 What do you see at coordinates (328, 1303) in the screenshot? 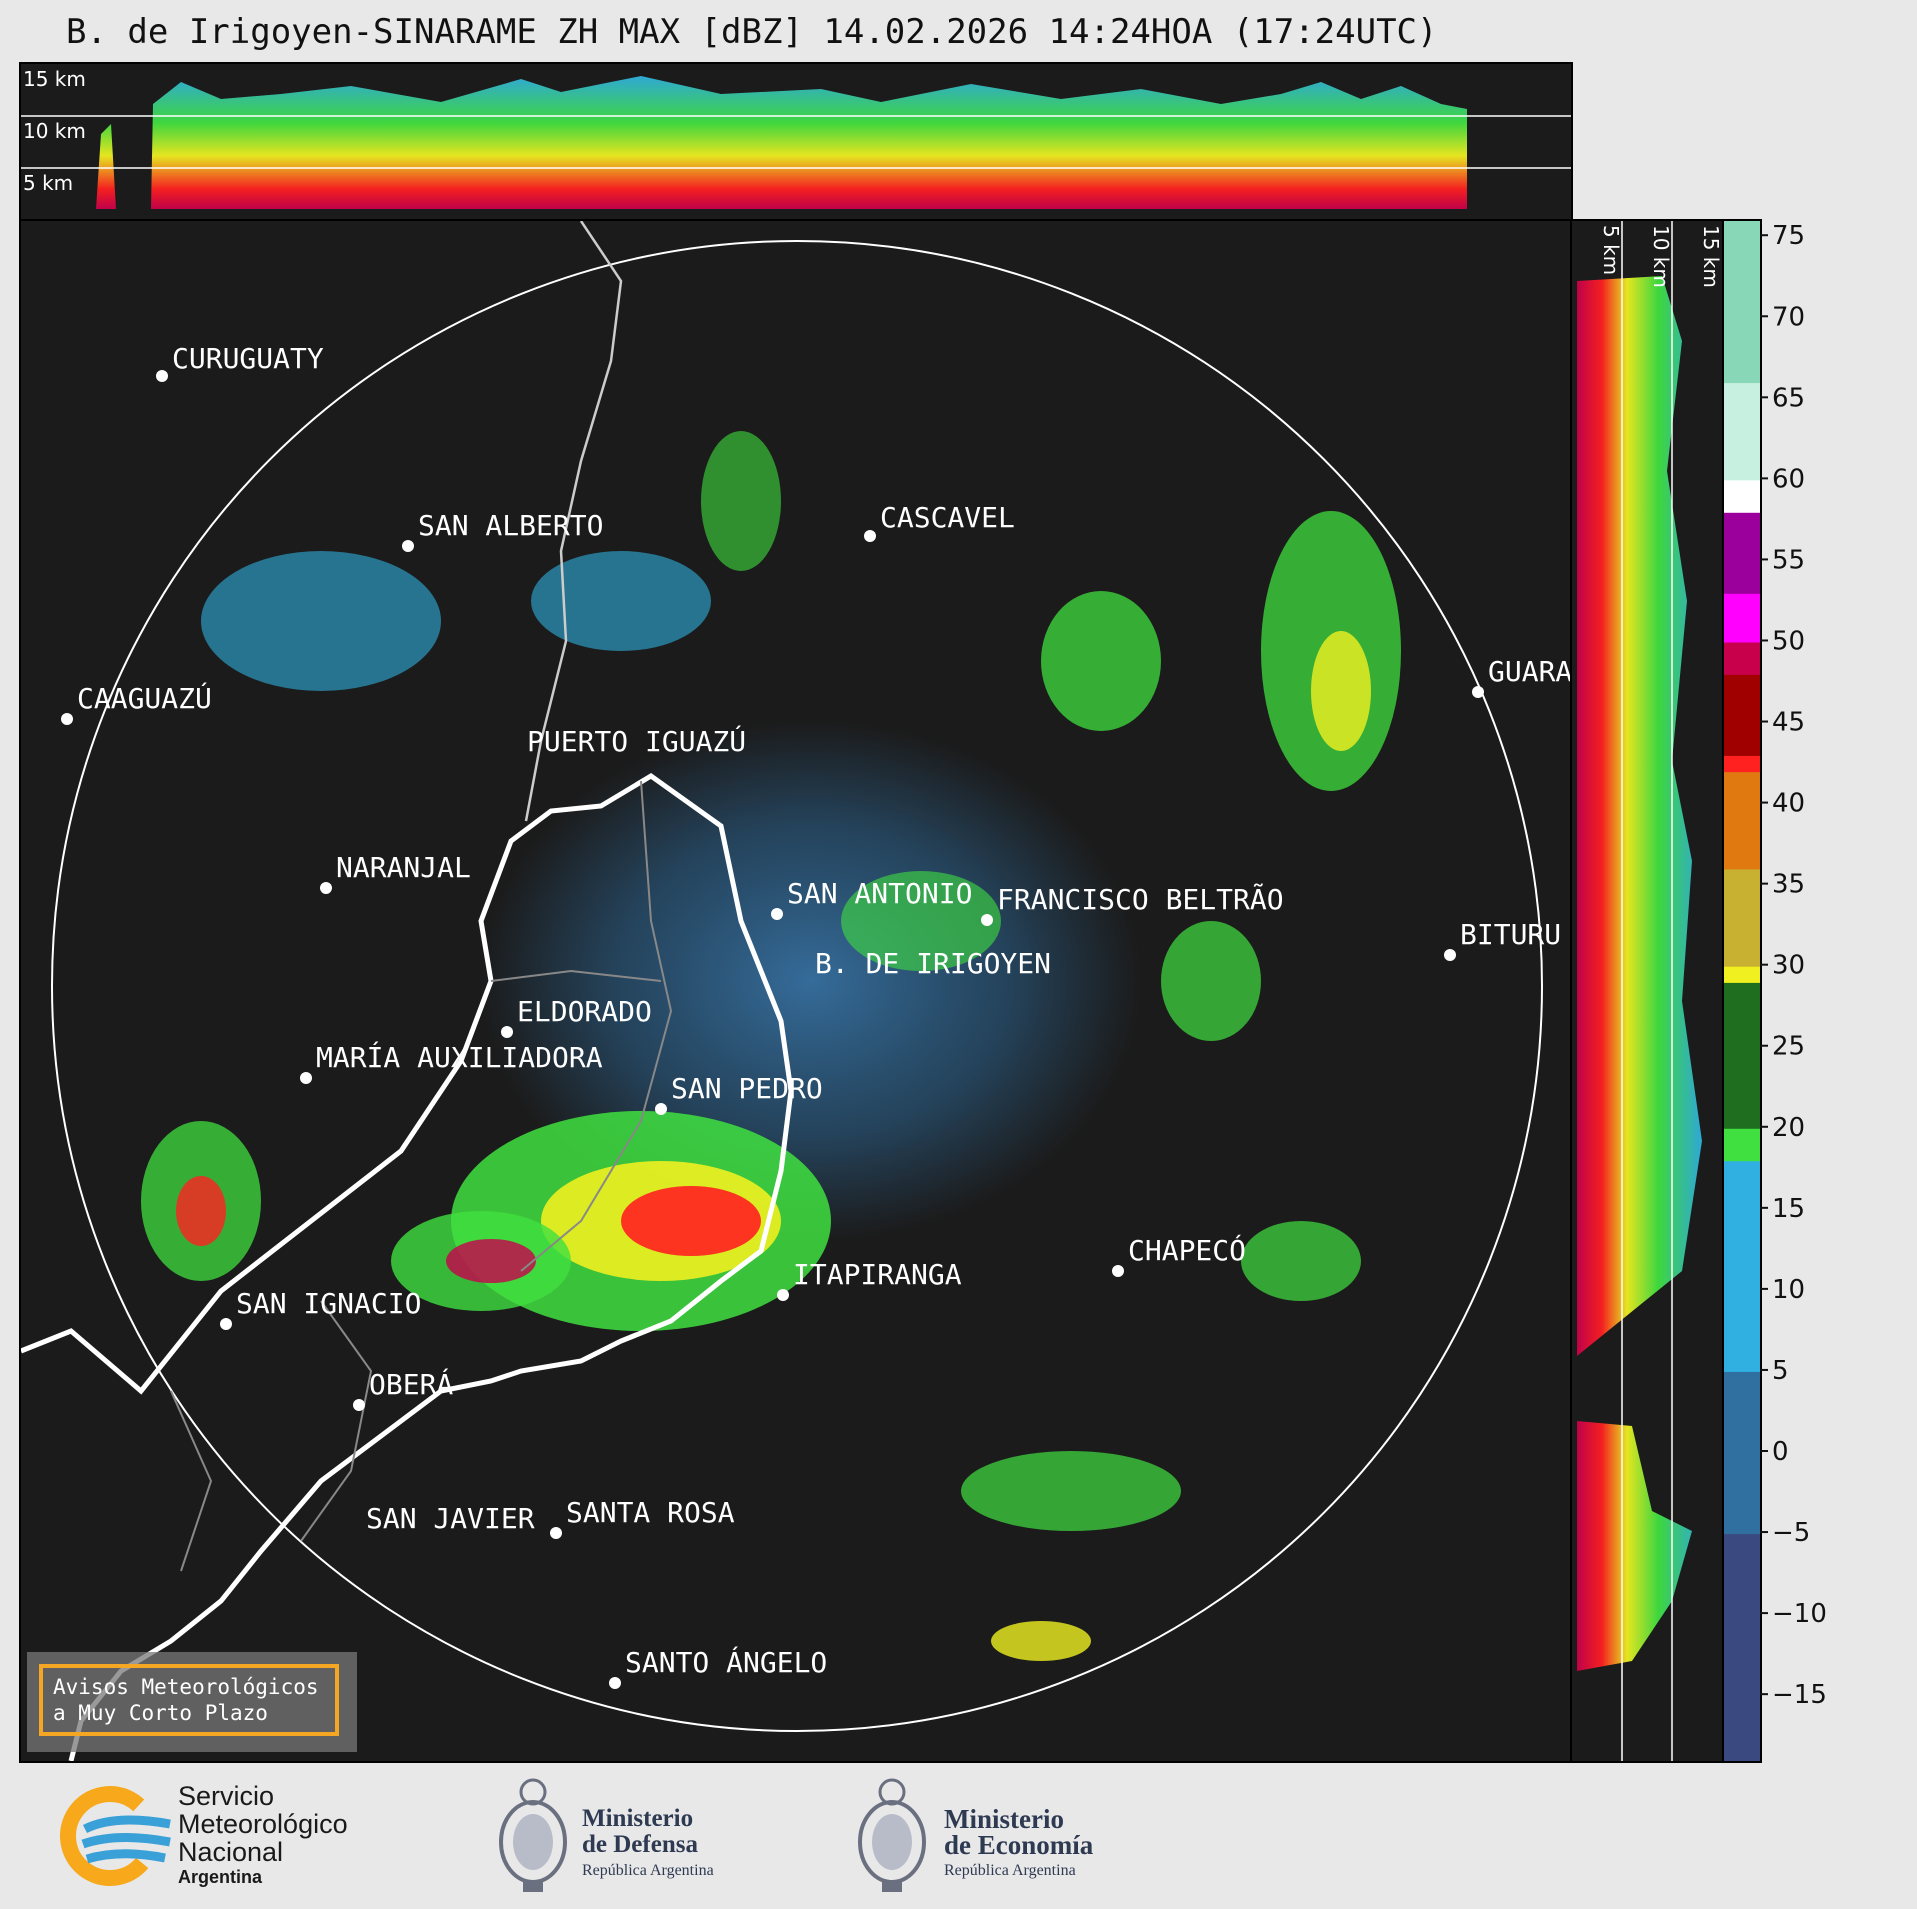
I see `city-label: SAN IGNACIO` at bounding box center [328, 1303].